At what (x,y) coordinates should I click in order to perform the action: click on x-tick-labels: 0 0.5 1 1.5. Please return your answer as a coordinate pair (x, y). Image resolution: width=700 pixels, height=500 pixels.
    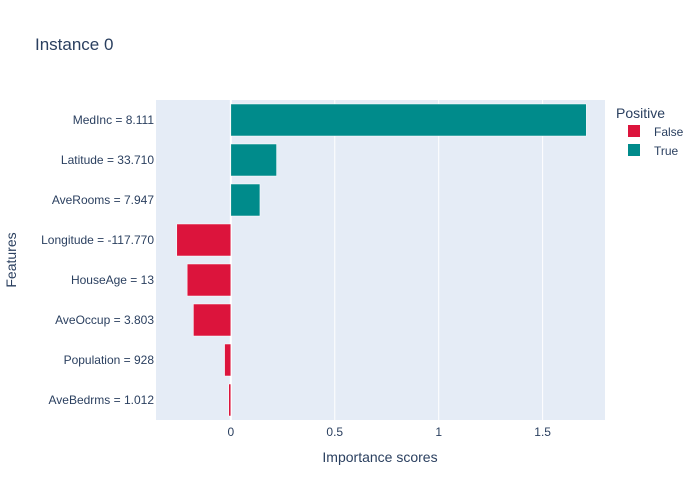
    Looking at the image, I should click on (389, 432).